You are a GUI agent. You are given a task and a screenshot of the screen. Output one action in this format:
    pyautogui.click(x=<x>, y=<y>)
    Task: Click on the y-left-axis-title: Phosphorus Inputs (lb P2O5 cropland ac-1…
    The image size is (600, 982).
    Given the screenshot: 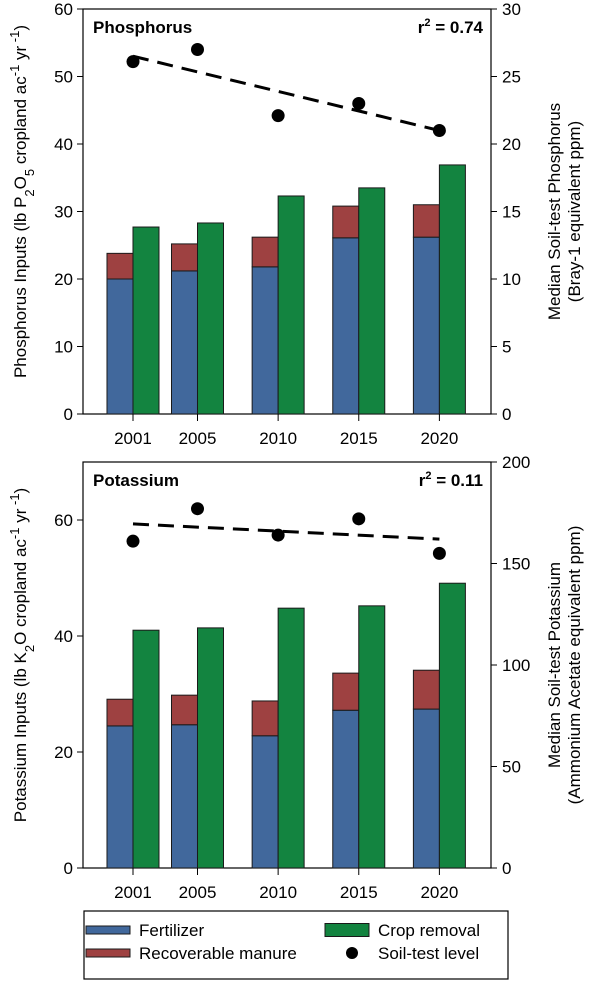 What is the action you would take?
    pyautogui.click(x=22, y=201)
    